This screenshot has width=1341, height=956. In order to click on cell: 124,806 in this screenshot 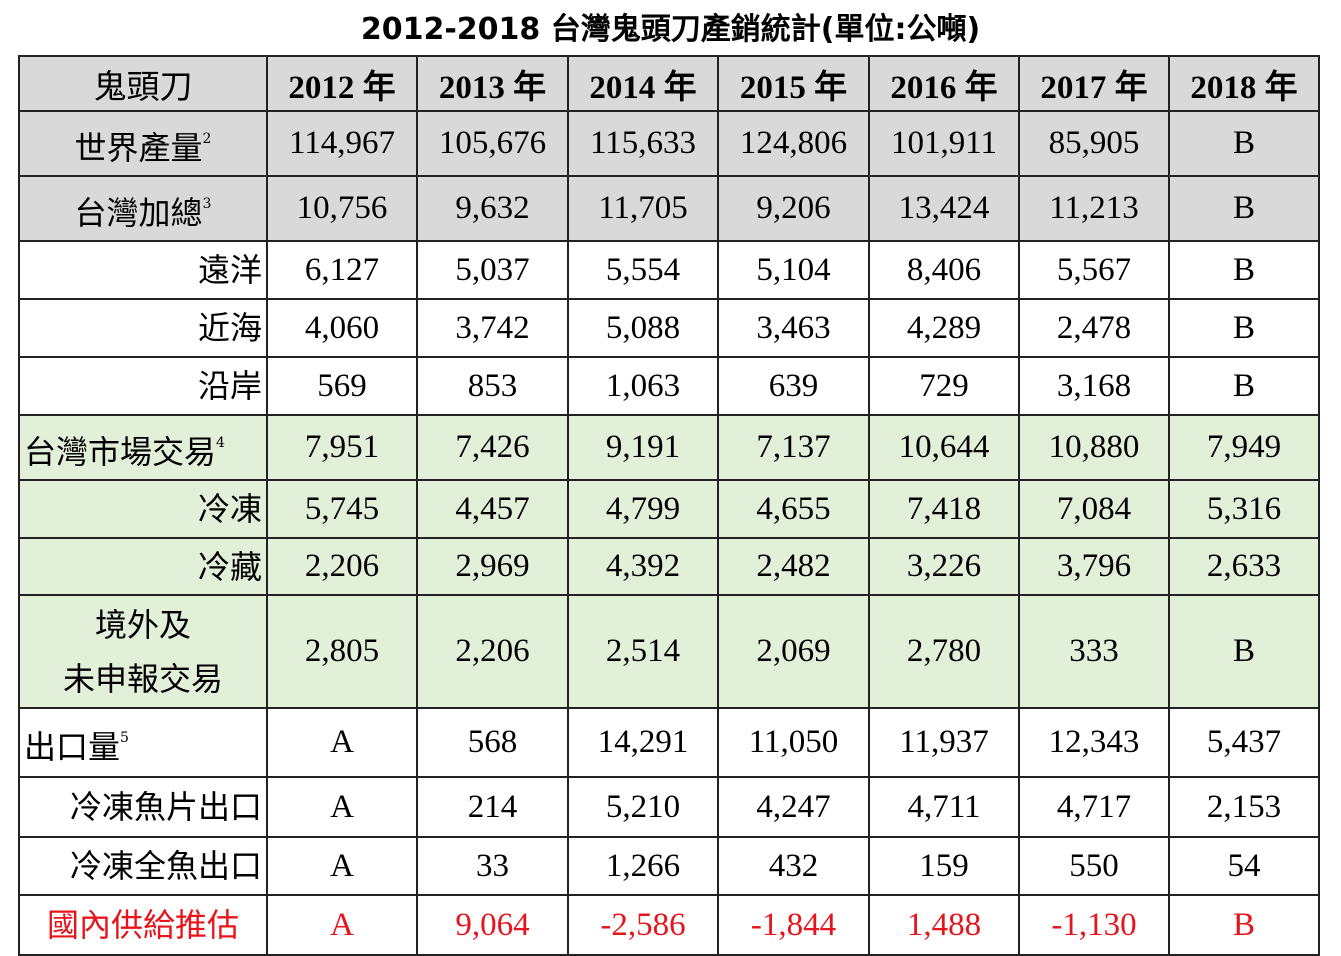, I will do `click(793, 143)`.